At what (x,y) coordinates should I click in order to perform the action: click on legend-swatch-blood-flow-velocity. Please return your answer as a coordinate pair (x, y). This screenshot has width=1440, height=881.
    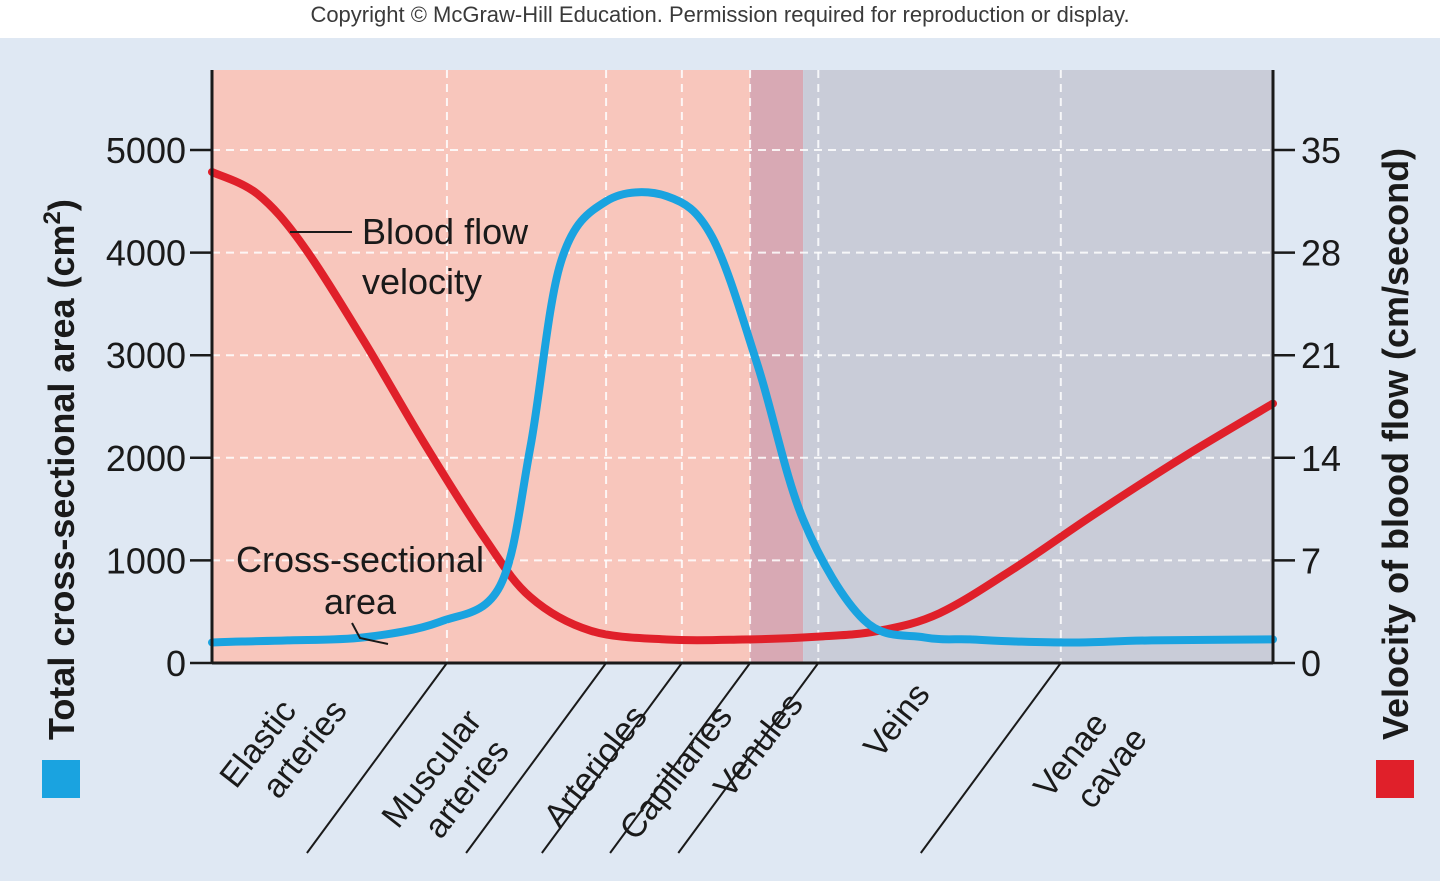
    Looking at the image, I should click on (1395, 779).